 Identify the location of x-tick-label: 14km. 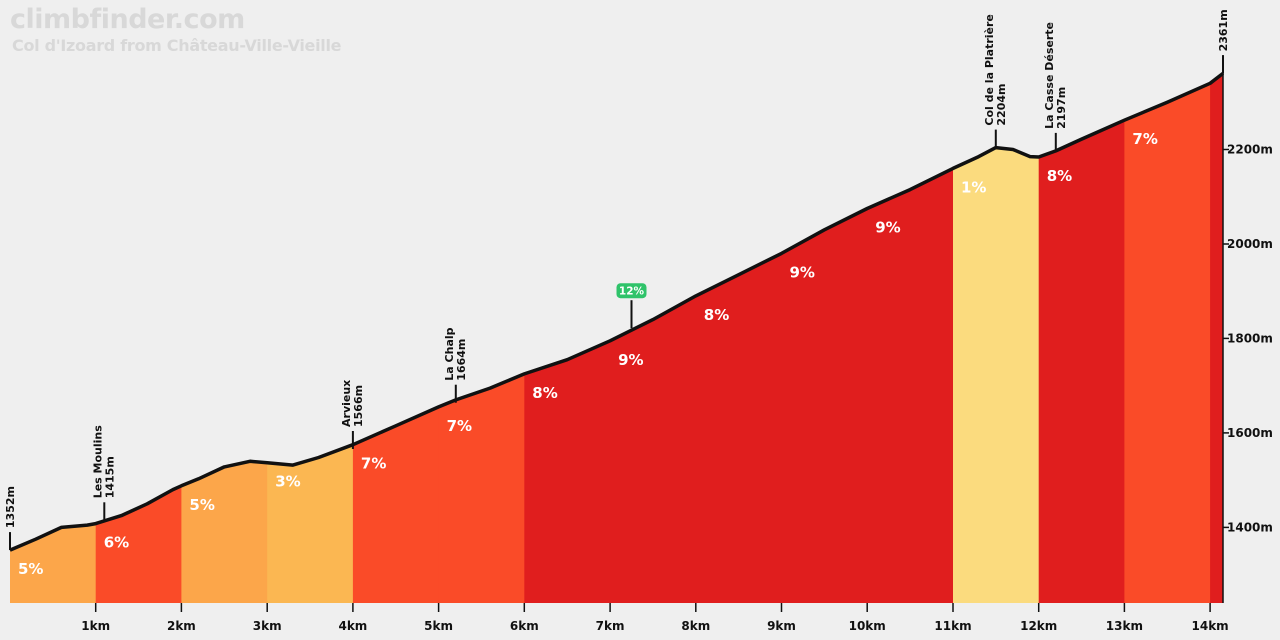
(1210, 626).